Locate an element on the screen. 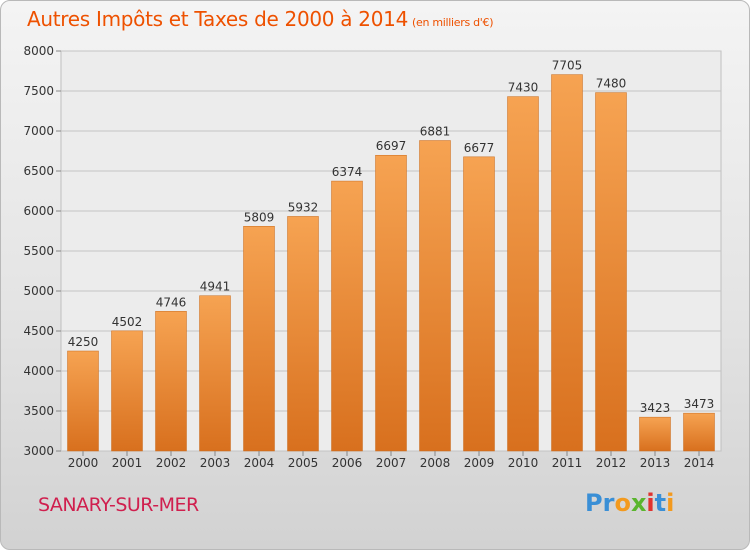  x-tick-label: 2014 is located at coordinates (699, 463).